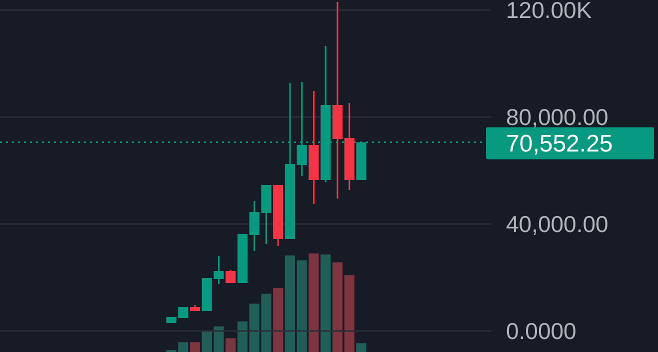  I want to click on candlestick, so click(231, 276).